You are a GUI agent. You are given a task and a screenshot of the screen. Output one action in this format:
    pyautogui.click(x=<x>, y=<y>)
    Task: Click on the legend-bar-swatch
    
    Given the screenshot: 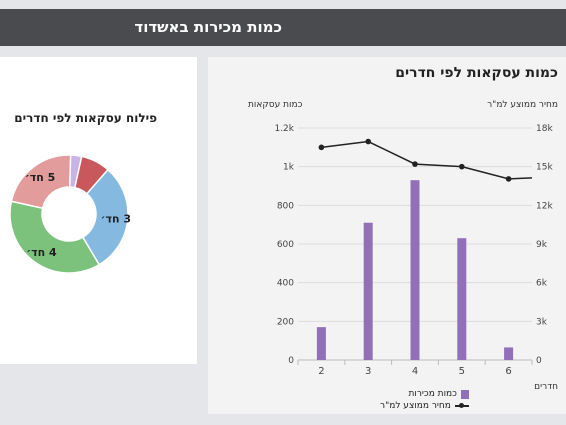 What is the action you would take?
    pyautogui.click(x=464, y=394)
    